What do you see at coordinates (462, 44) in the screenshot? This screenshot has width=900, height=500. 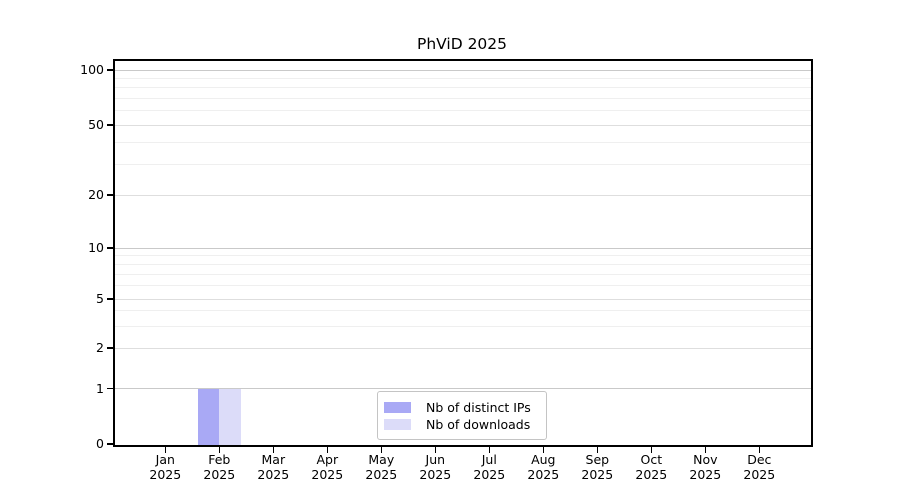 I see `chart-title: PhViD 2025` at bounding box center [462, 44].